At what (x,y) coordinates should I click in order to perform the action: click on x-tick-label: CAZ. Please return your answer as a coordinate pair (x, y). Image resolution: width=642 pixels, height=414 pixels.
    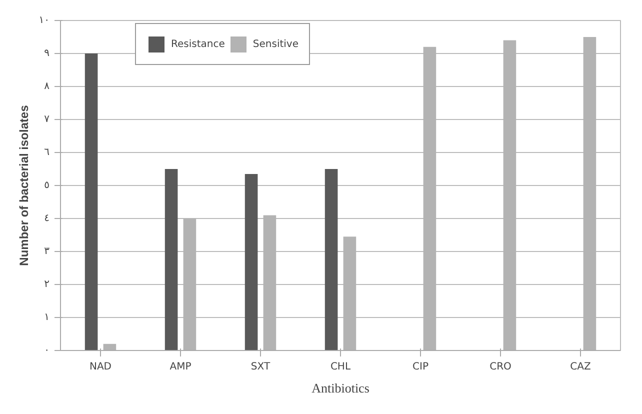
    Looking at the image, I should click on (580, 367).